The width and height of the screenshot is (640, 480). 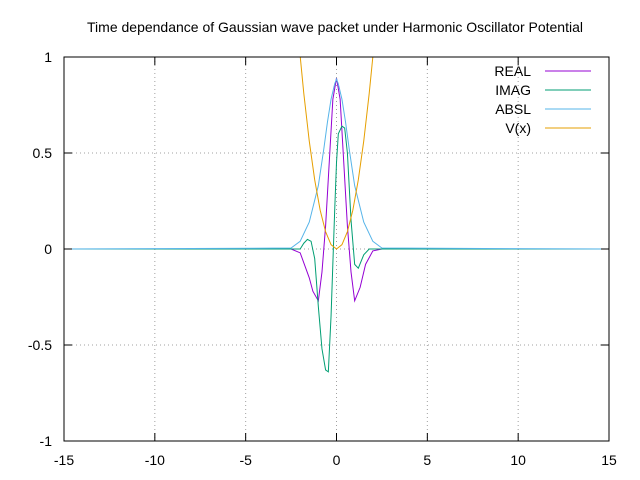 What do you see at coordinates (40, 345) in the screenshot?
I see `y-tick-label: -0.5` at bounding box center [40, 345].